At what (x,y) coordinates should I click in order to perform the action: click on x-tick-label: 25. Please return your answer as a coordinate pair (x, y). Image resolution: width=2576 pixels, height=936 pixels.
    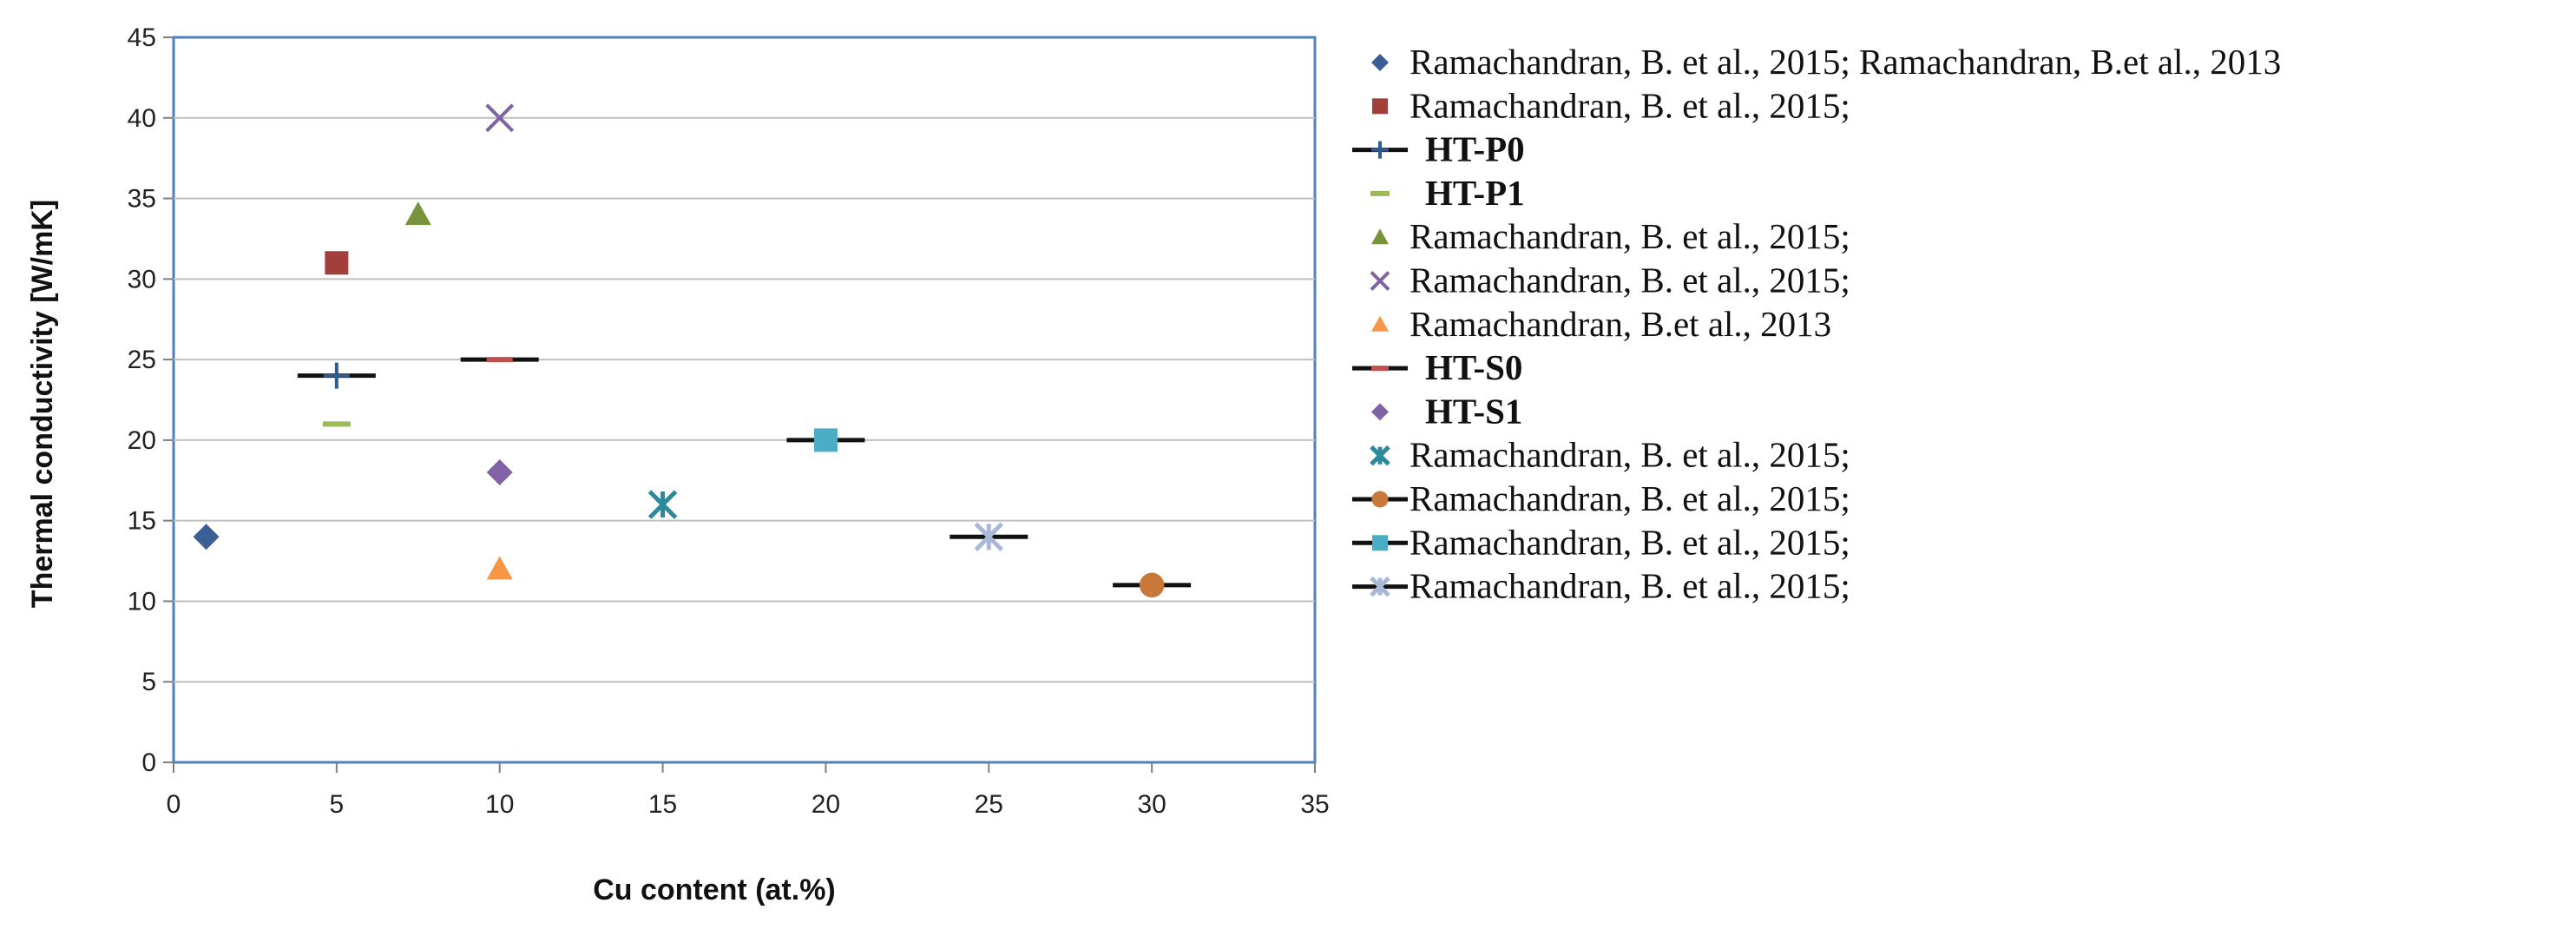
    Looking at the image, I should click on (989, 804).